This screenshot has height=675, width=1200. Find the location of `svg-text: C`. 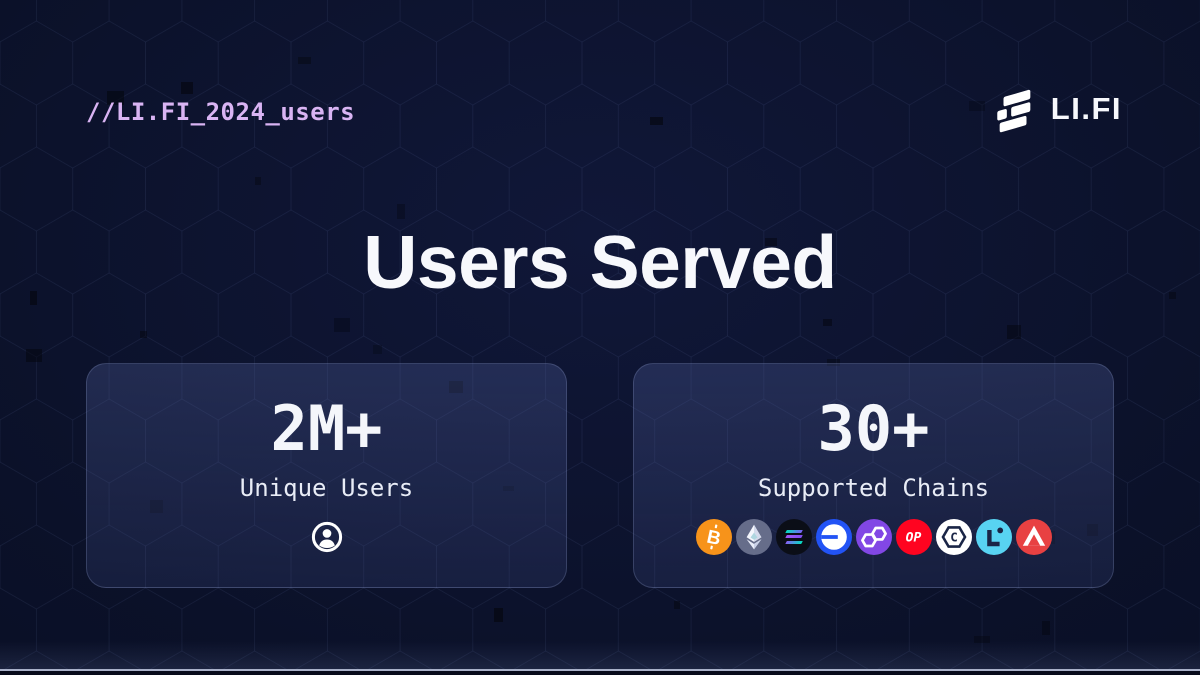

svg-text: C is located at coordinates (954, 536).